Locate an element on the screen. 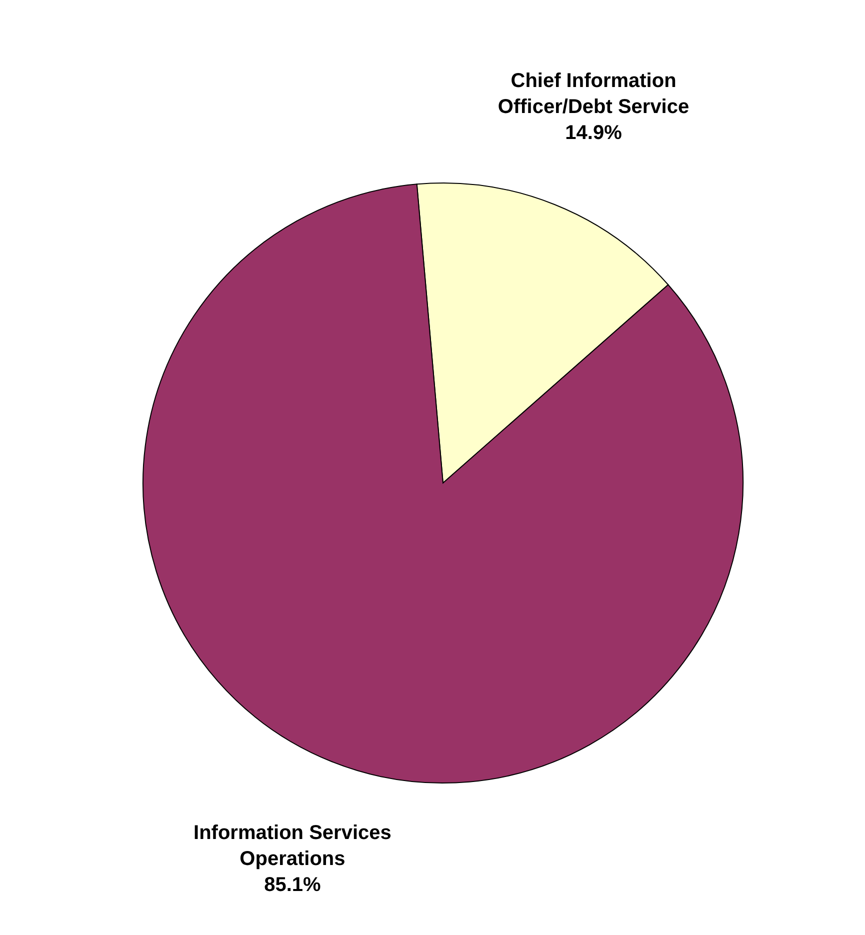 This screenshot has width=865, height=935. data-label: 14.9% is located at coordinates (593, 133).